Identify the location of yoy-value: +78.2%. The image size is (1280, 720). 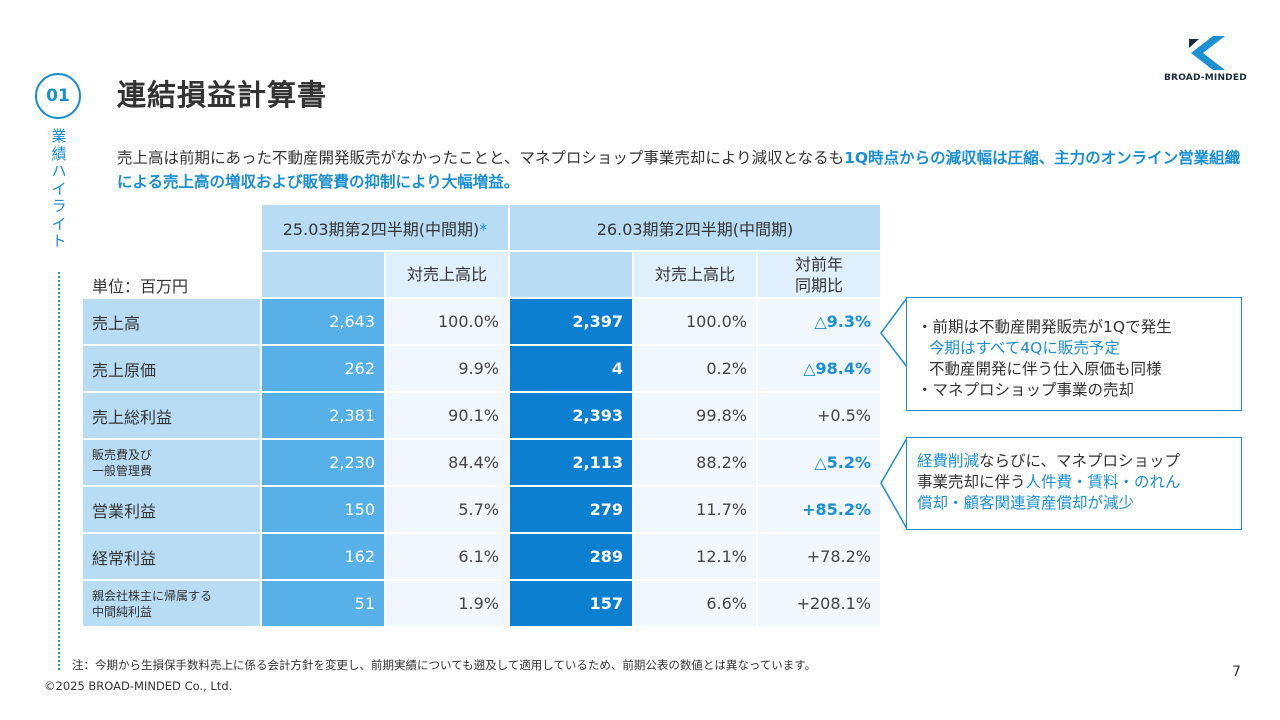
(820, 557).